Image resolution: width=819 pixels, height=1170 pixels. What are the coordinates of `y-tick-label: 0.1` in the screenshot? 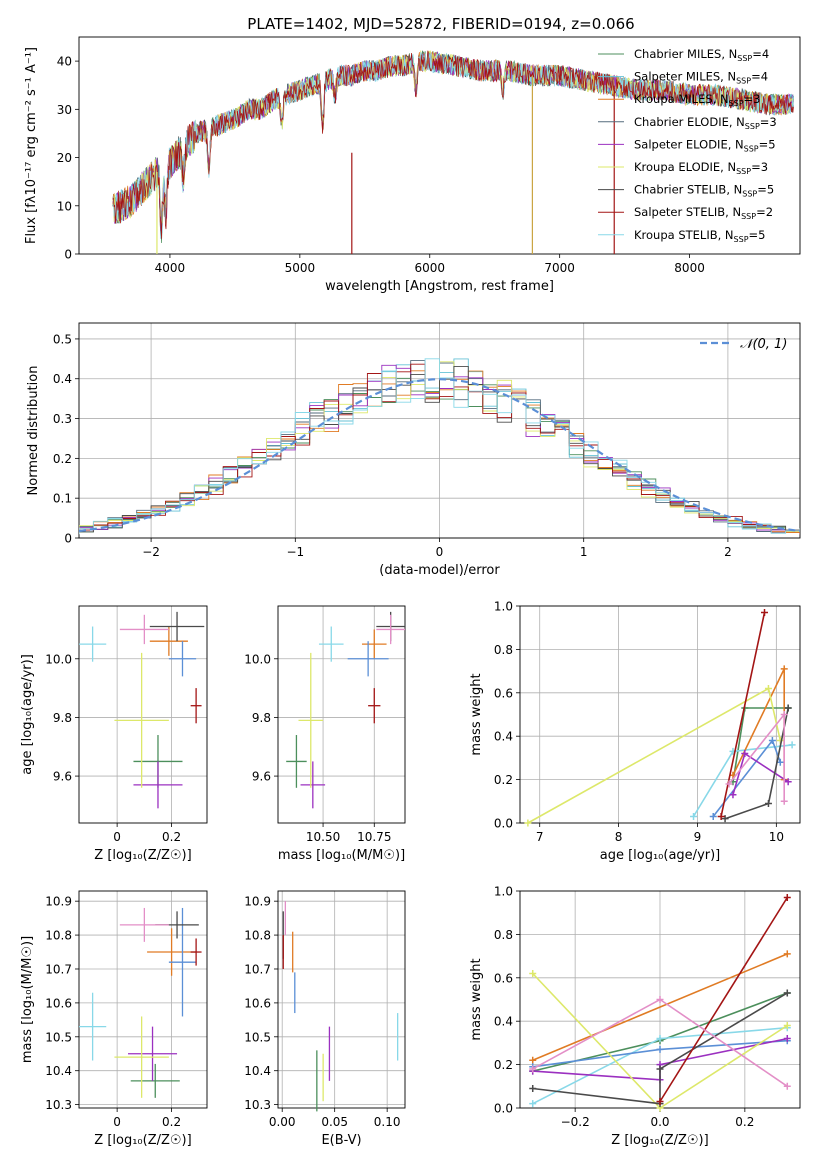 It's located at (62, 499).